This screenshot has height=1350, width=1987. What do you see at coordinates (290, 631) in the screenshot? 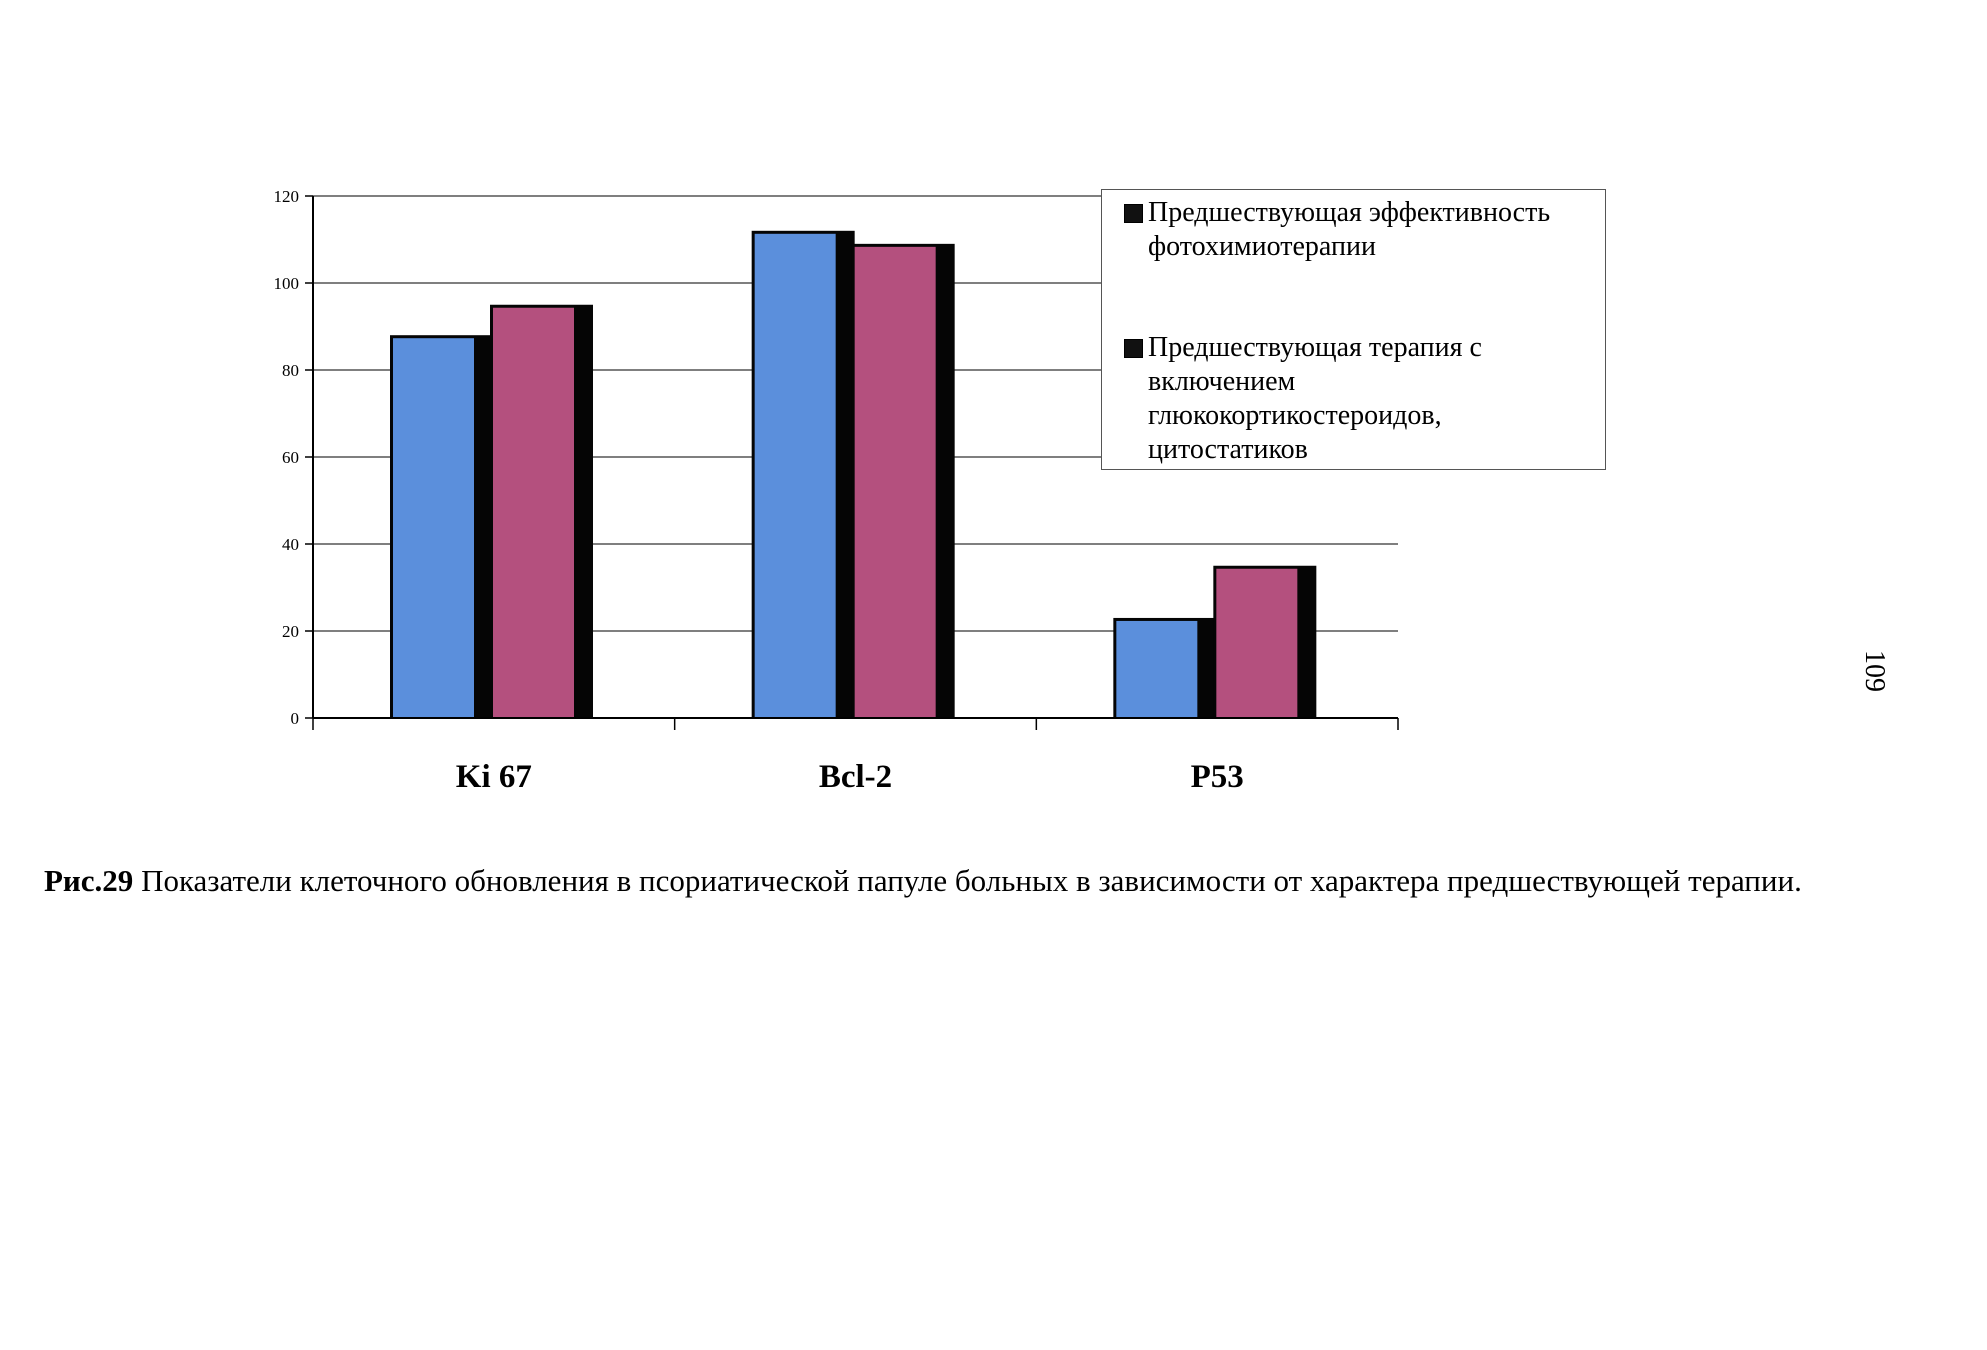
I see `y-tick-label: 20` at bounding box center [290, 631].